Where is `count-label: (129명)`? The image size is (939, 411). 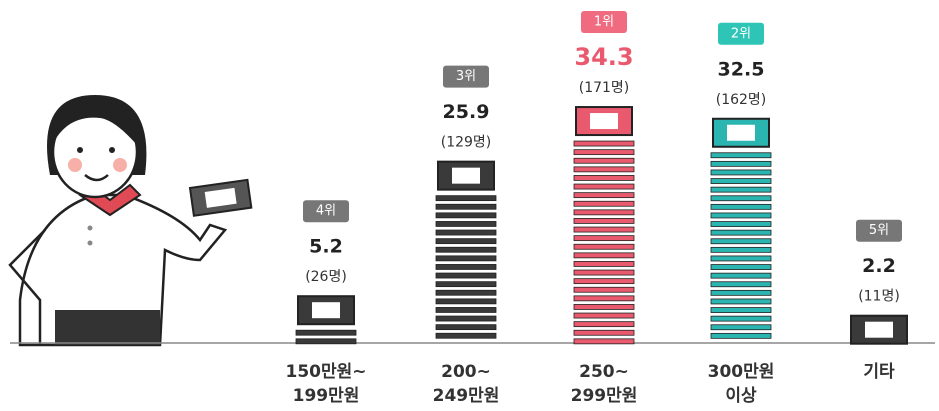 count-label: (129명) is located at coordinates (466, 143).